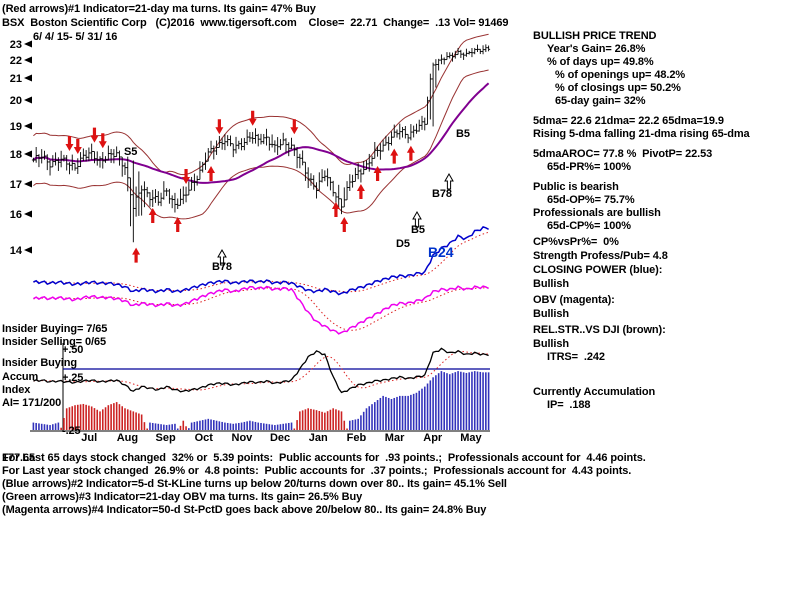  I want to click on svg-text: Apr, so click(433, 438).